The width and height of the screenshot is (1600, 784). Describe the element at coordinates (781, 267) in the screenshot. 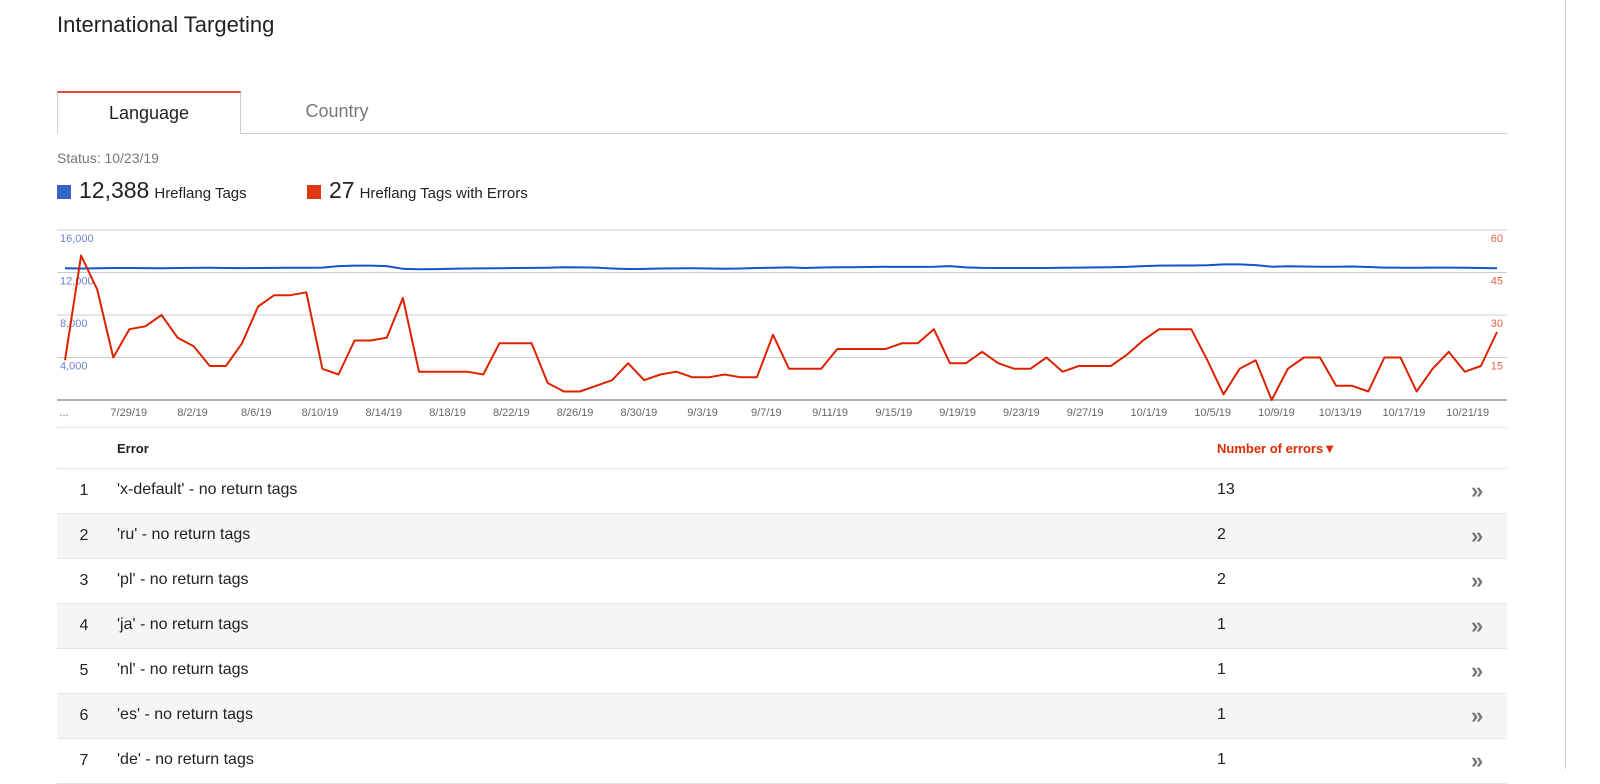

I see `series-line-hreflang-tags` at that location.